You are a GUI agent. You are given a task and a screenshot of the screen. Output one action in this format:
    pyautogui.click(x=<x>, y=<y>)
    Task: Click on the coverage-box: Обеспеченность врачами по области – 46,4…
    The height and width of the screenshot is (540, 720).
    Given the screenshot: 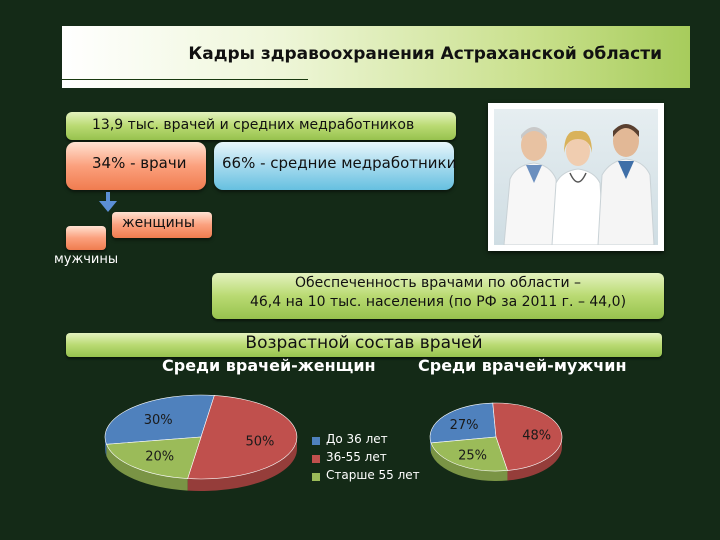 What is the action you would take?
    pyautogui.click(x=438, y=296)
    